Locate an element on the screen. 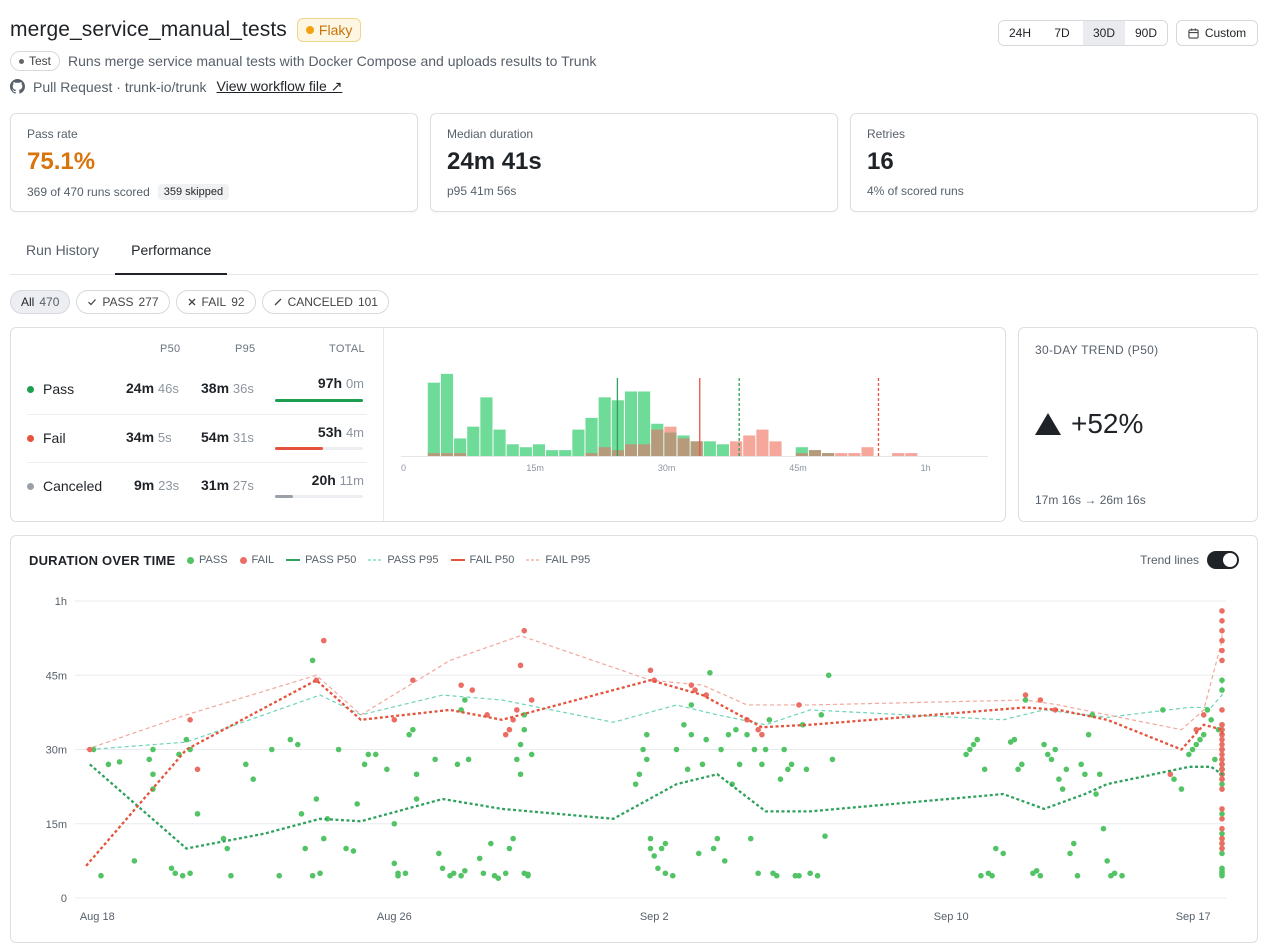 This screenshot has height=949, width=1264. range-30d-button: 30D is located at coordinates (1104, 33).